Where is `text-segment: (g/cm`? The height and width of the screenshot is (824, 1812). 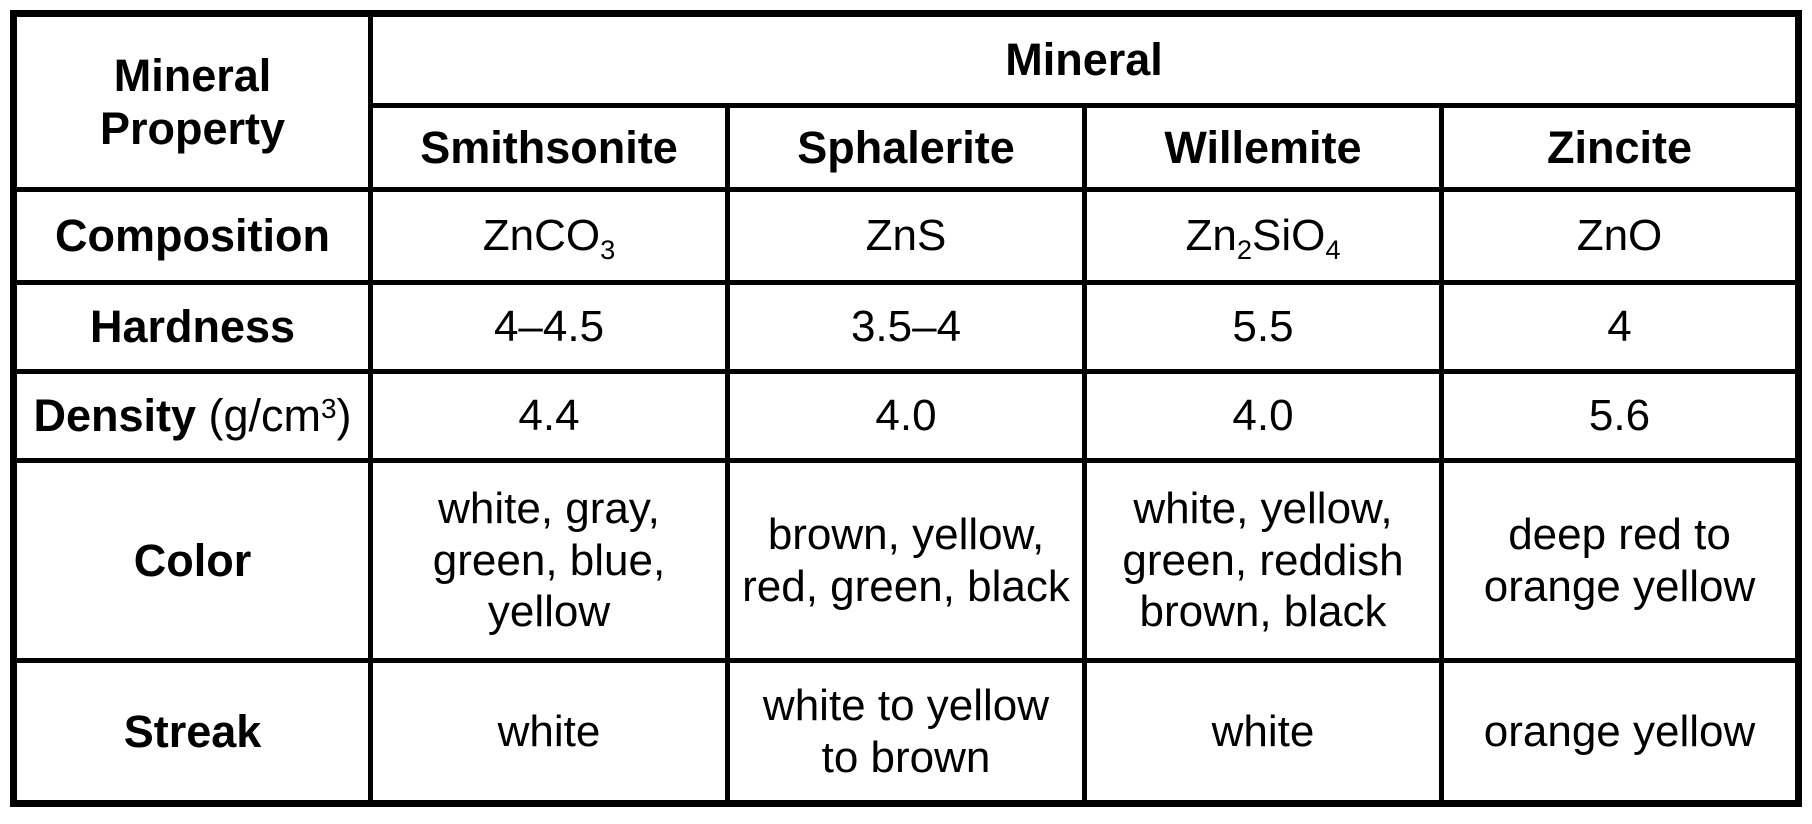
text-segment: (g/cm is located at coordinates (259, 416).